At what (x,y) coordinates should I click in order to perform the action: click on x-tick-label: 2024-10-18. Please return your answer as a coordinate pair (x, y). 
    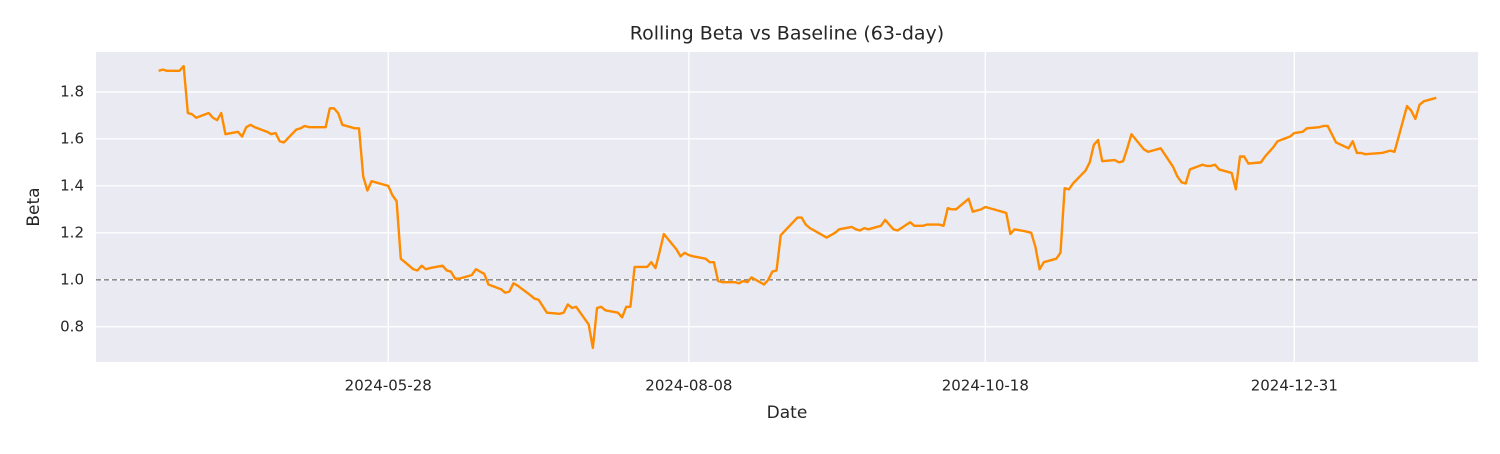
    Looking at the image, I should click on (985, 386).